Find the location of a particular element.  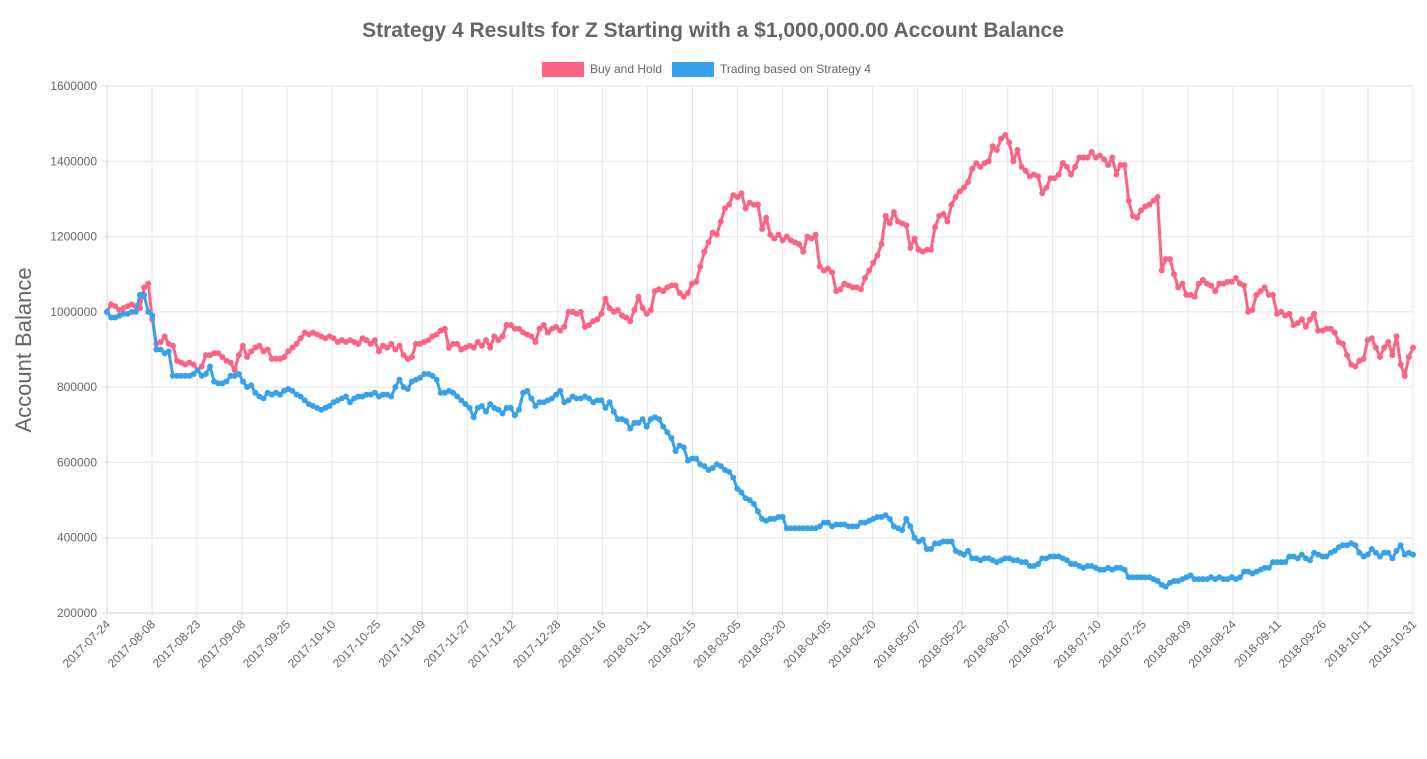

legend-label-buy-and-hold: Buy and Hold is located at coordinates (626, 69).